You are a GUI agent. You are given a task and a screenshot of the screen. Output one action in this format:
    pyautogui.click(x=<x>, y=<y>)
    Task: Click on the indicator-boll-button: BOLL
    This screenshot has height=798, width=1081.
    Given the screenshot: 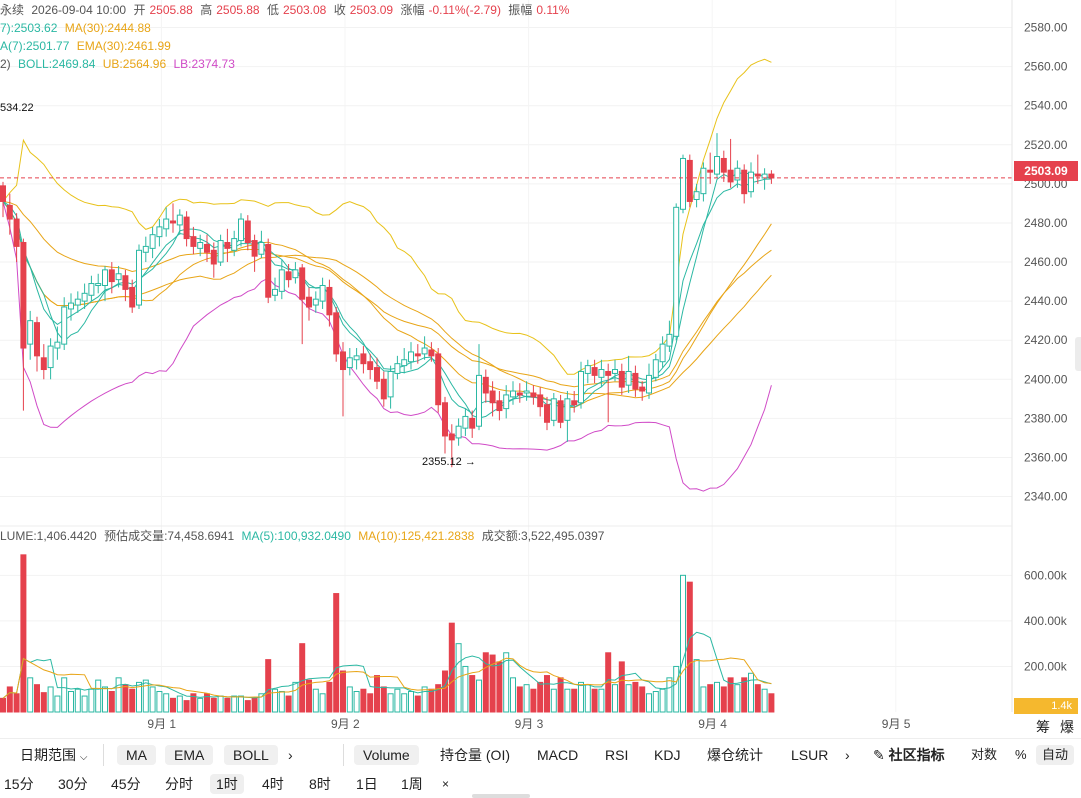 What is the action you would take?
    pyautogui.click(x=251, y=755)
    